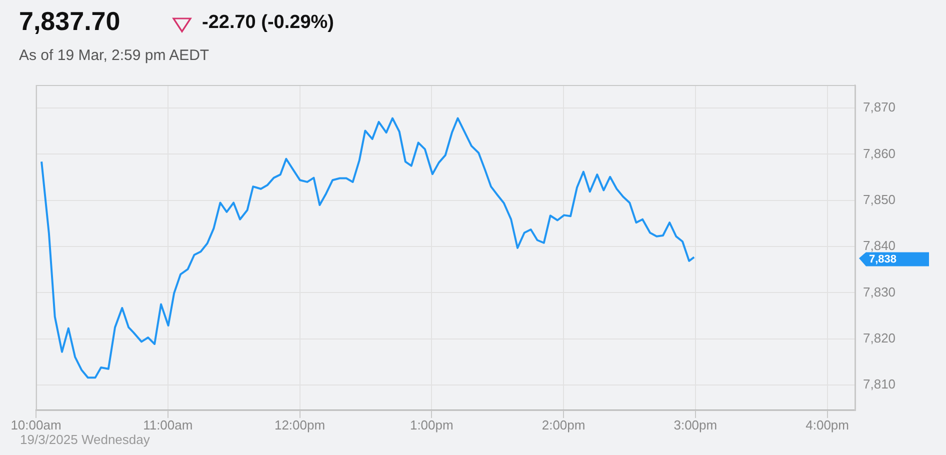 This screenshot has width=946, height=455. Describe the element at coordinates (36, 424) in the screenshot. I see `x-tick-label: 10:00am` at that location.